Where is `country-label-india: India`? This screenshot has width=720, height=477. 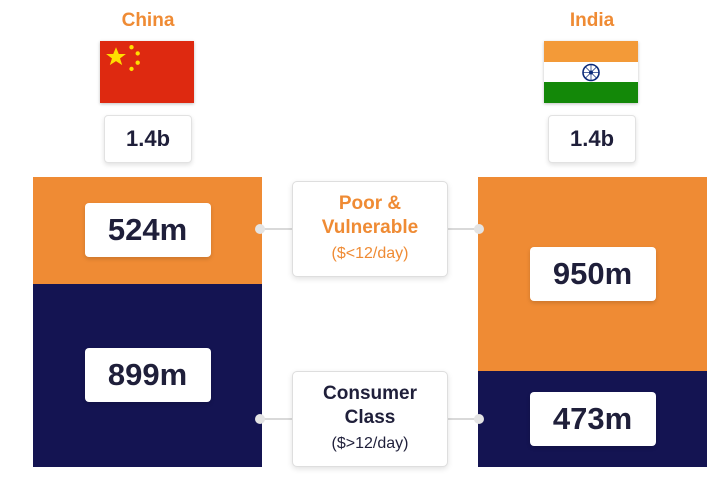
country-label-india: India is located at coordinates (592, 20).